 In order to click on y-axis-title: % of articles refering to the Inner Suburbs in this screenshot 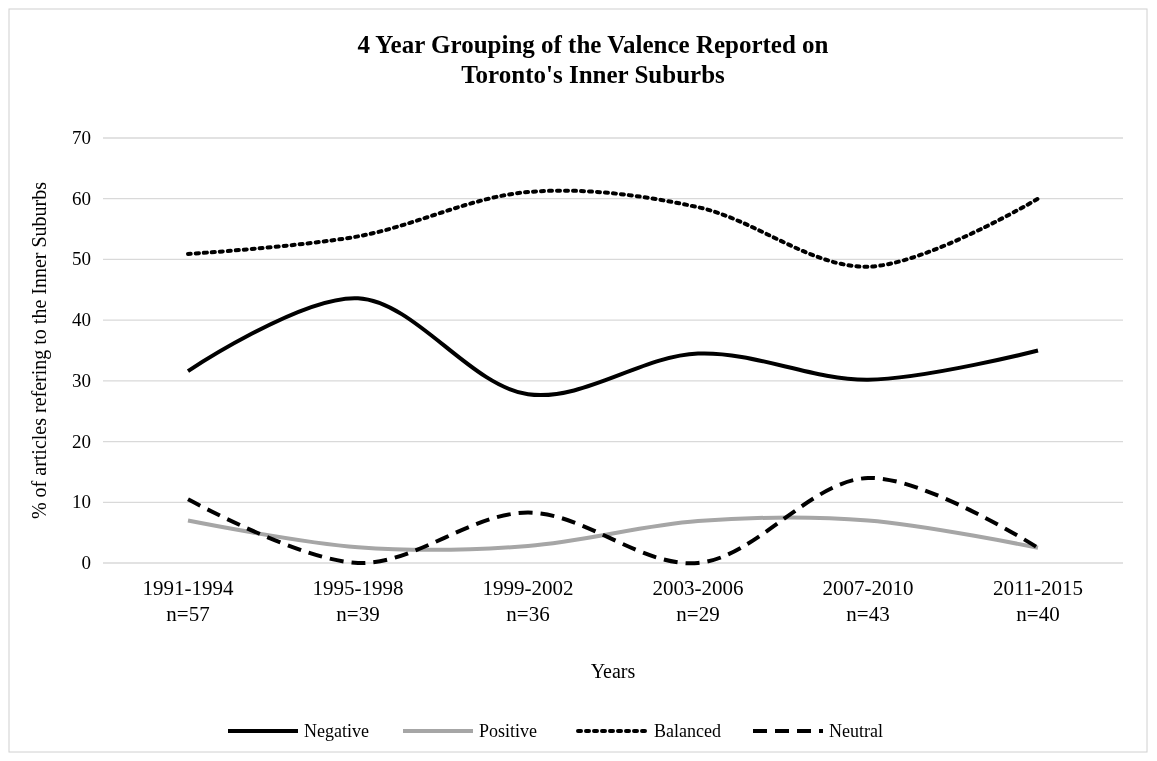, I will do `click(39, 350)`.